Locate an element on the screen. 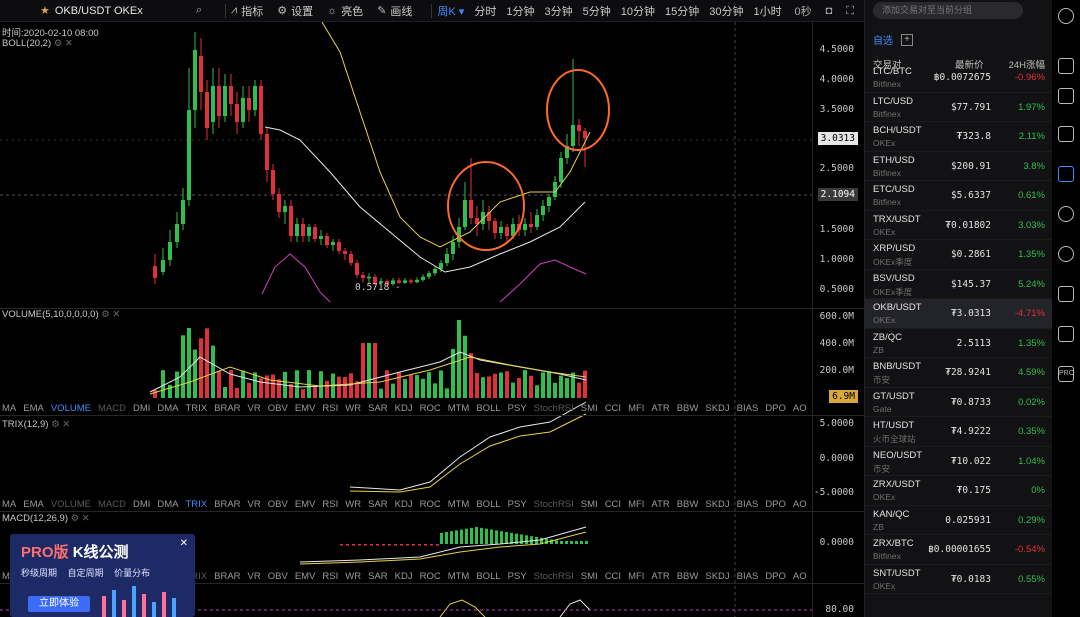  chart-icon is located at coordinates (1066, 66).